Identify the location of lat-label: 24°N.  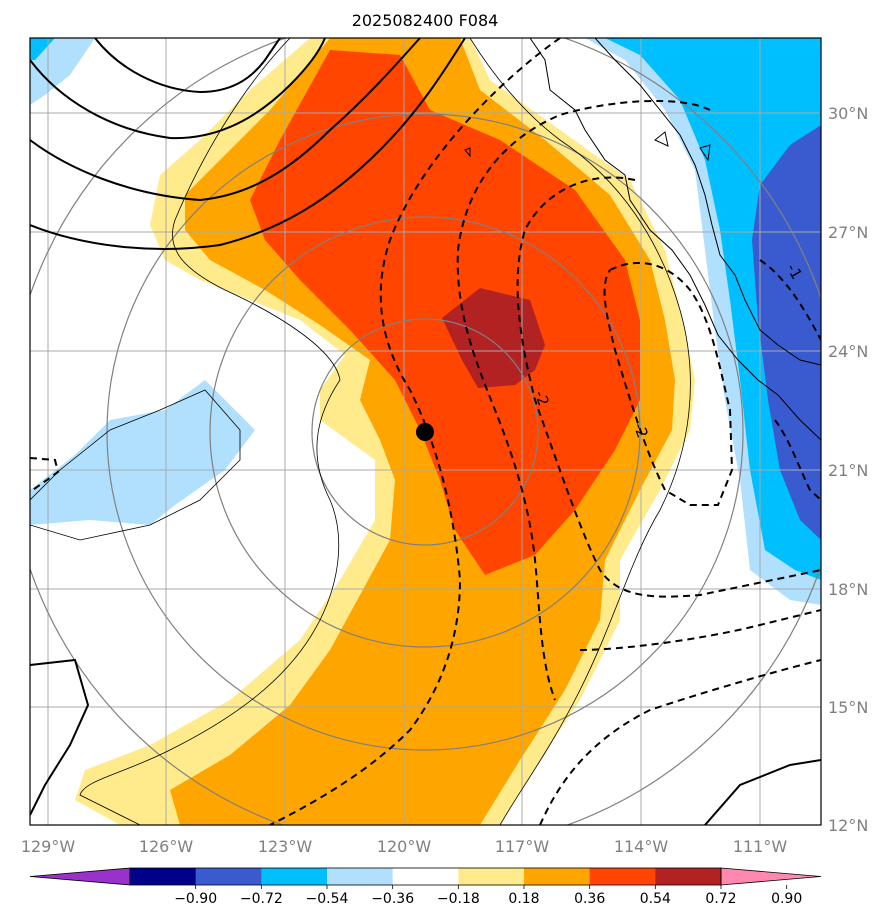
(848, 351).